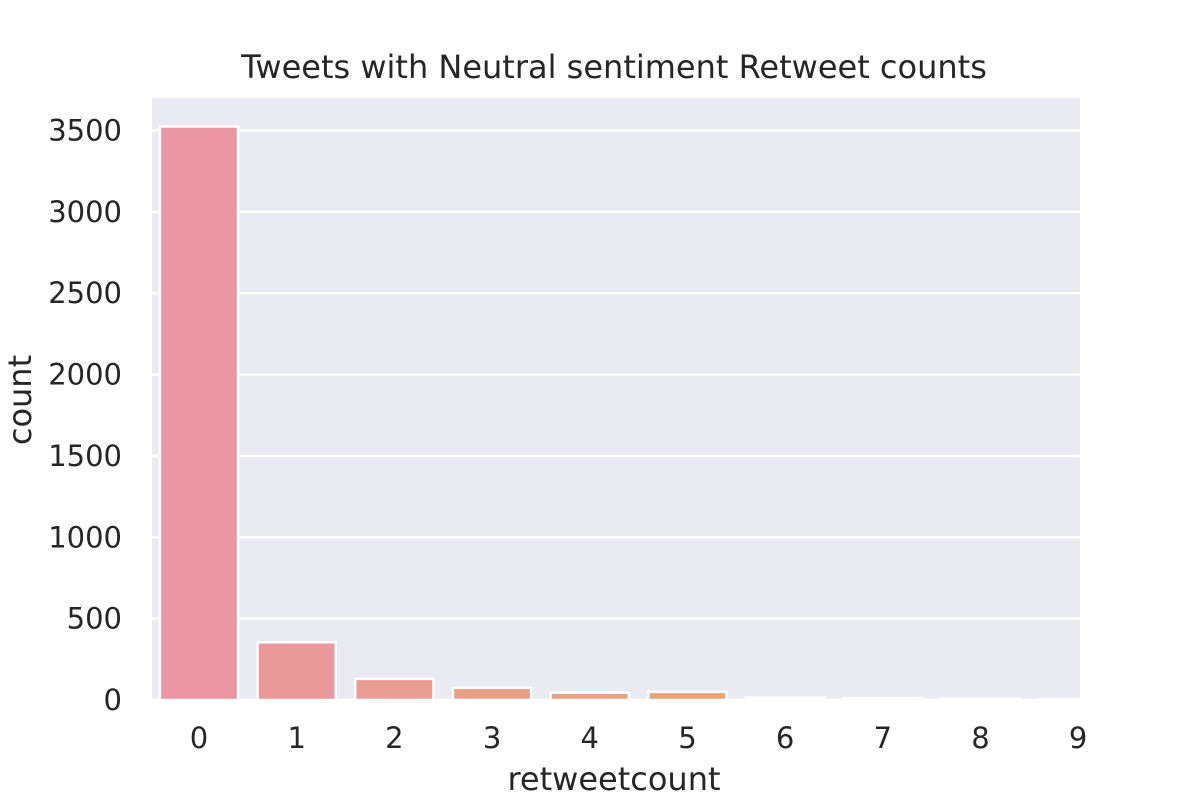  Describe the element at coordinates (883, 738) in the screenshot. I see `x-tick-label: 7` at that location.